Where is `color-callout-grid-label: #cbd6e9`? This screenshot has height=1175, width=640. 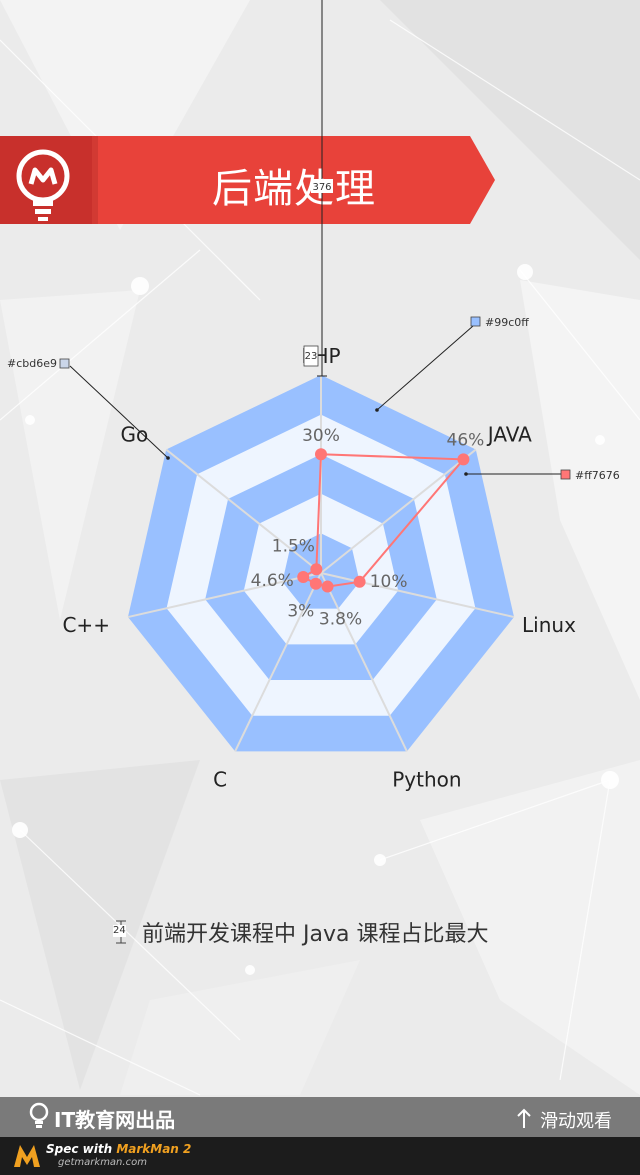
color-callout-grid-label: #cbd6e9 is located at coordinates (32, 363).